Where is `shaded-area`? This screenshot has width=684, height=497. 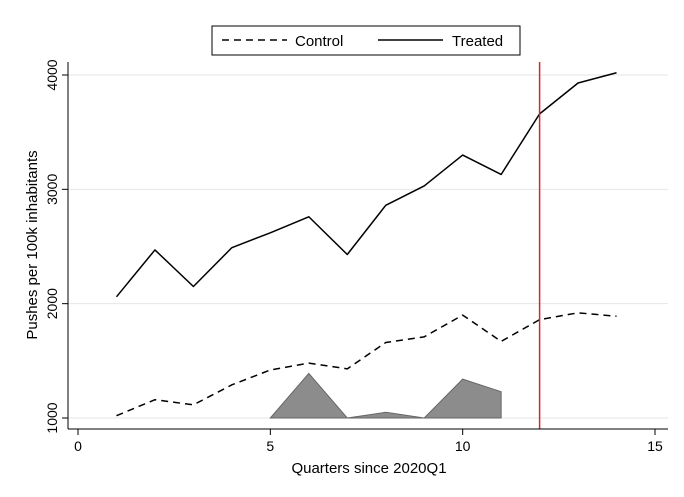
shaded-area is located at coordinates (385, 395).